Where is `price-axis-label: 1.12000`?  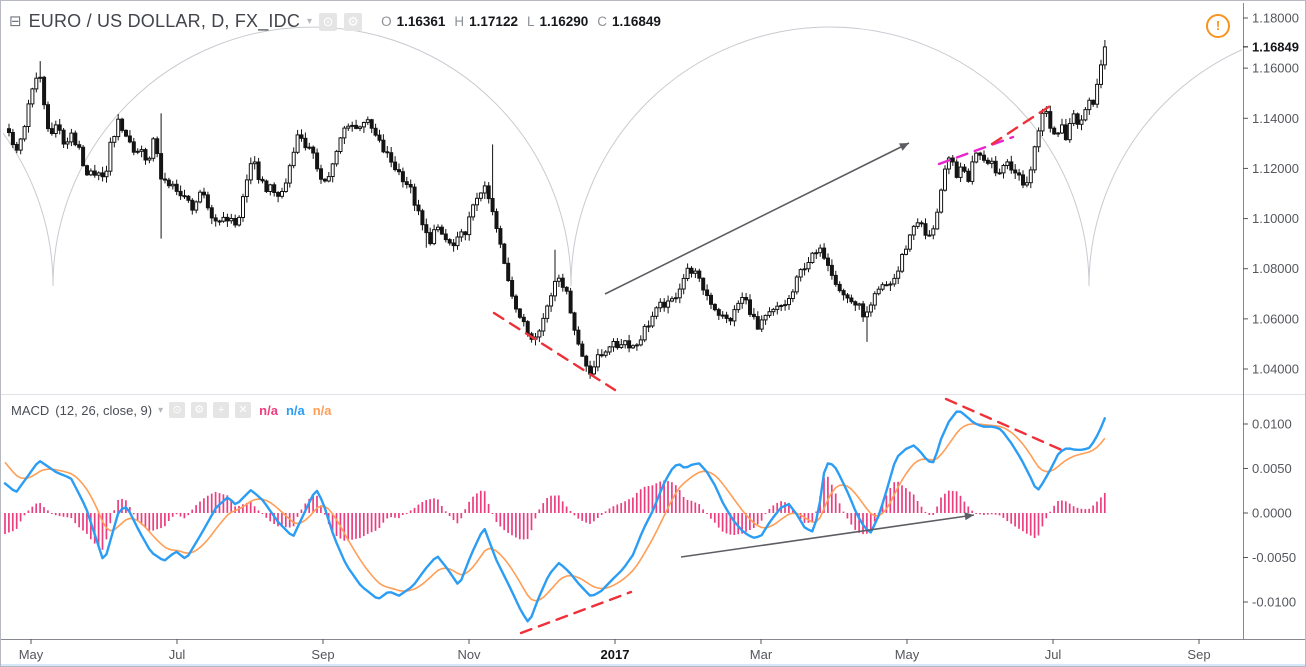 price-axis-label: 1.12000 is located at coordinates (1275, 168).